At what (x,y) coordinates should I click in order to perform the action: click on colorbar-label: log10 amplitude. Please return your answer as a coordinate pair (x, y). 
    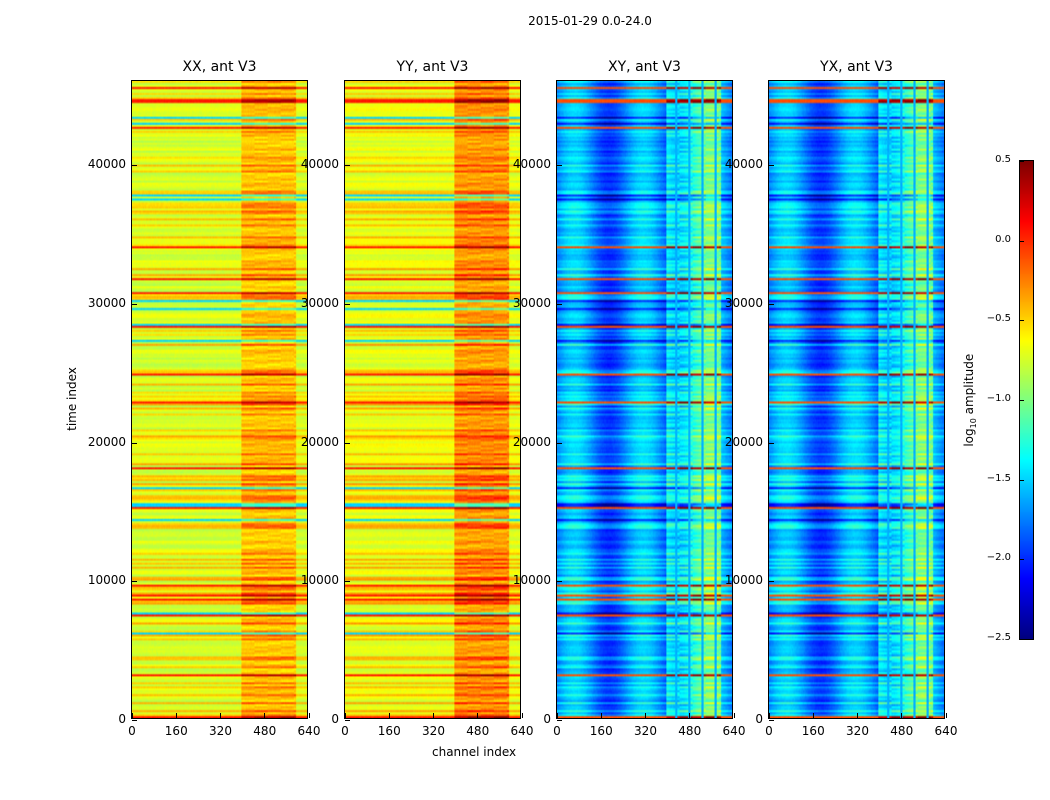
    Looking at the image, I should click on (970, 400).